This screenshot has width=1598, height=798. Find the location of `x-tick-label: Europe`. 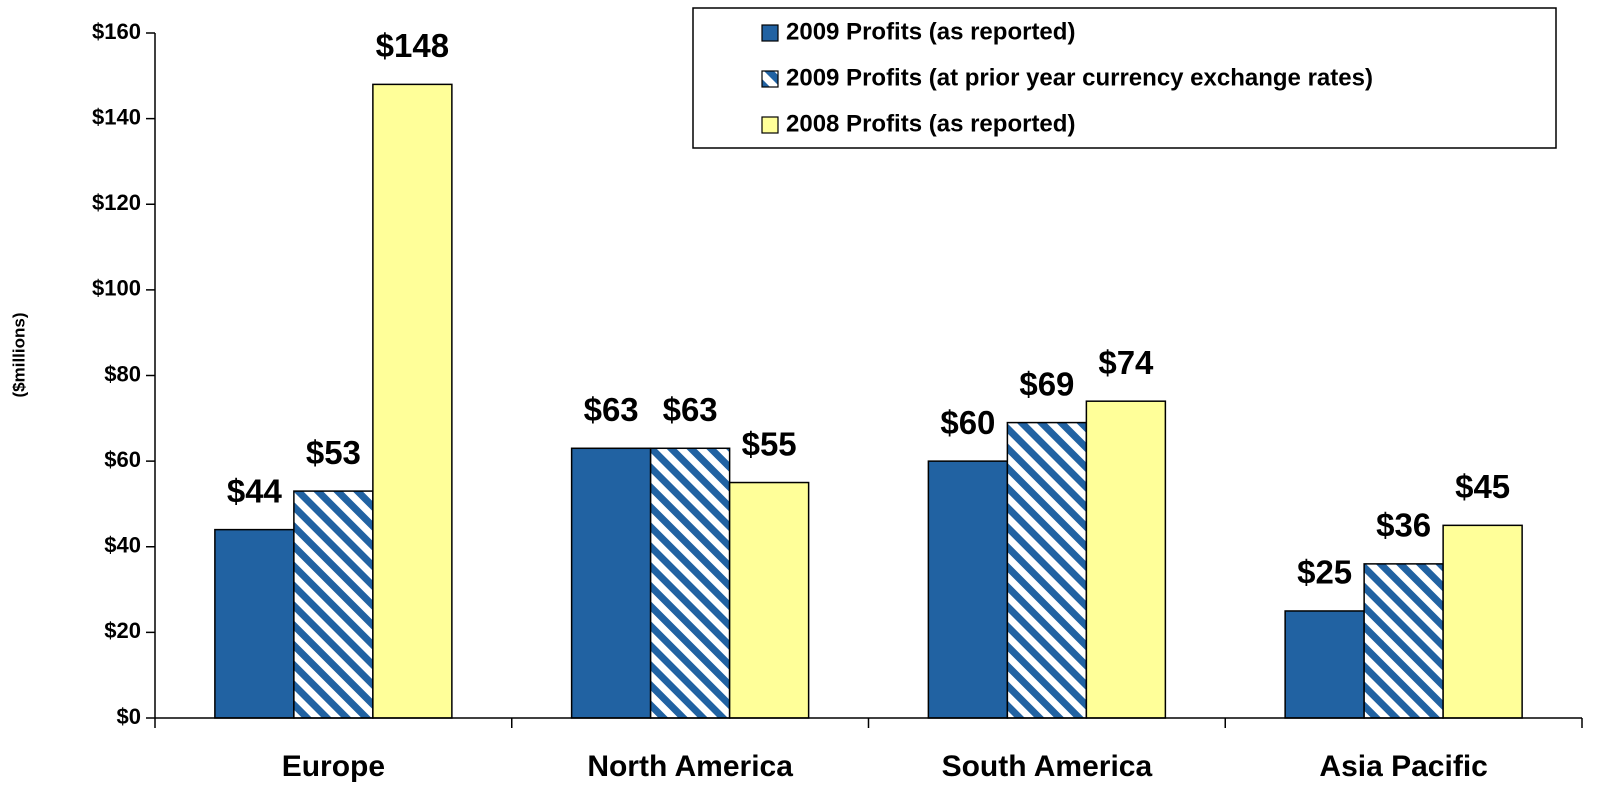

x-tick-label: Europe is located at coordinates (333, 766).